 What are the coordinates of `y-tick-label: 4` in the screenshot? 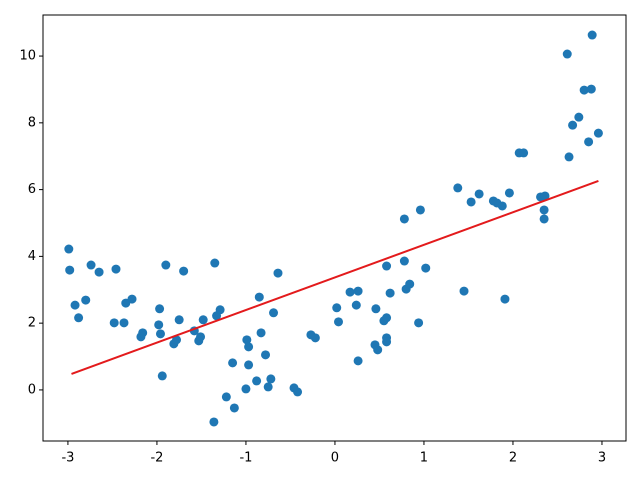 It's located at (32, 256).